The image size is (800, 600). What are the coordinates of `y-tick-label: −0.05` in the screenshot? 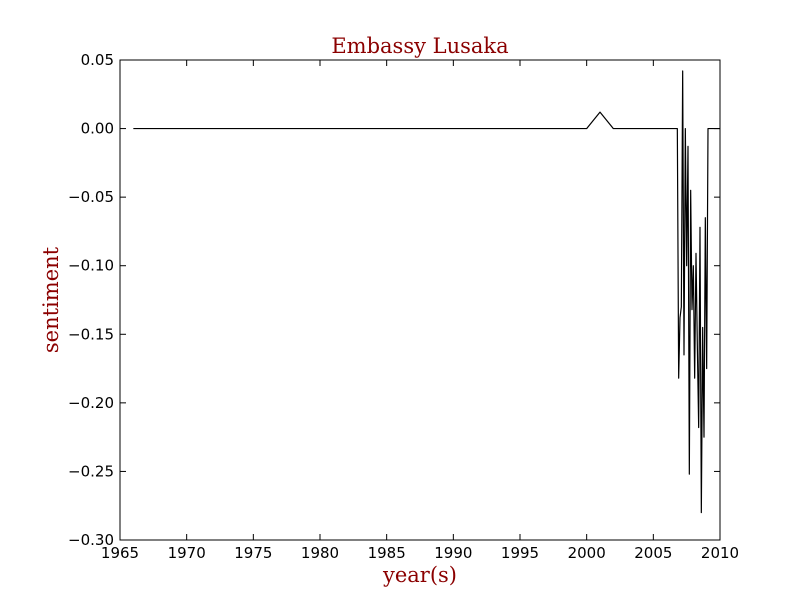 It's located at (91, 197).